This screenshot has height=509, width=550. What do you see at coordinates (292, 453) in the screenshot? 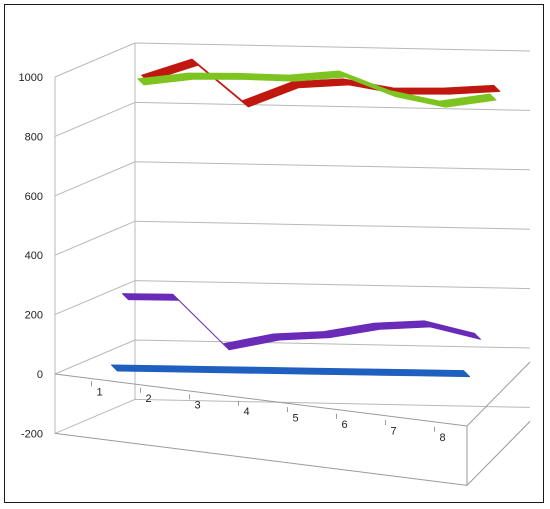
I see `floor-edge` at bounding box center [292, 453].